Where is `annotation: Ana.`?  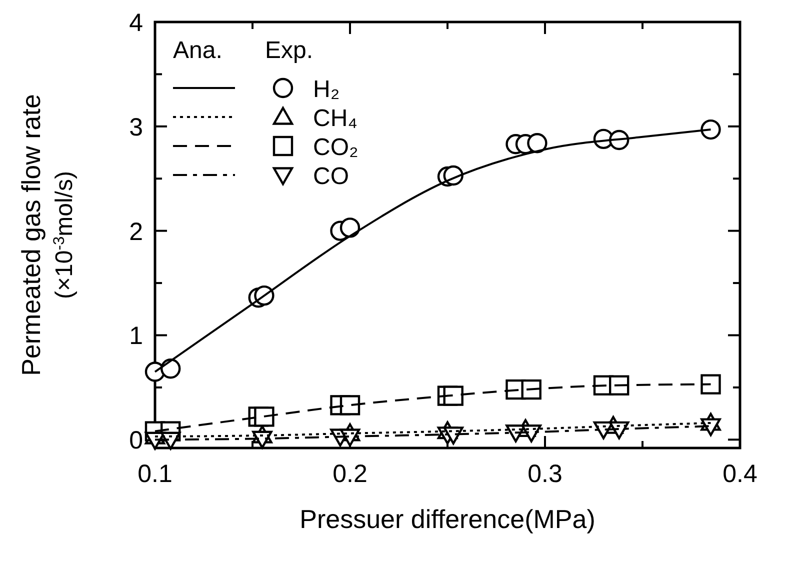
annotation: Ana. is located at coordinates (197, 50).